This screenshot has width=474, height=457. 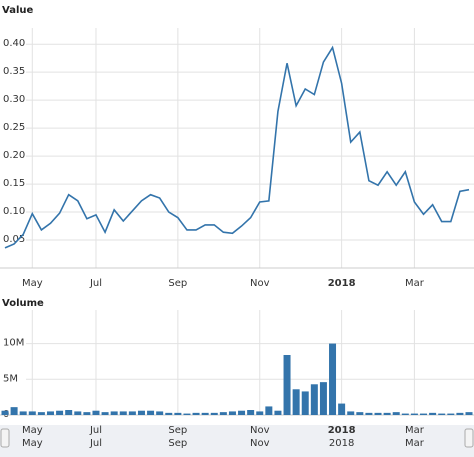 I want to click on navigator-label: Nov, so click(x=260, y=443).